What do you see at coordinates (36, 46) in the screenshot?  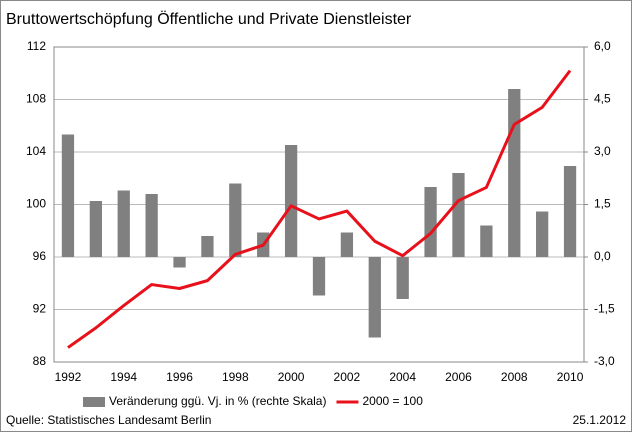 I see `y-tick-label: 112` at bounding box center [36, 46].